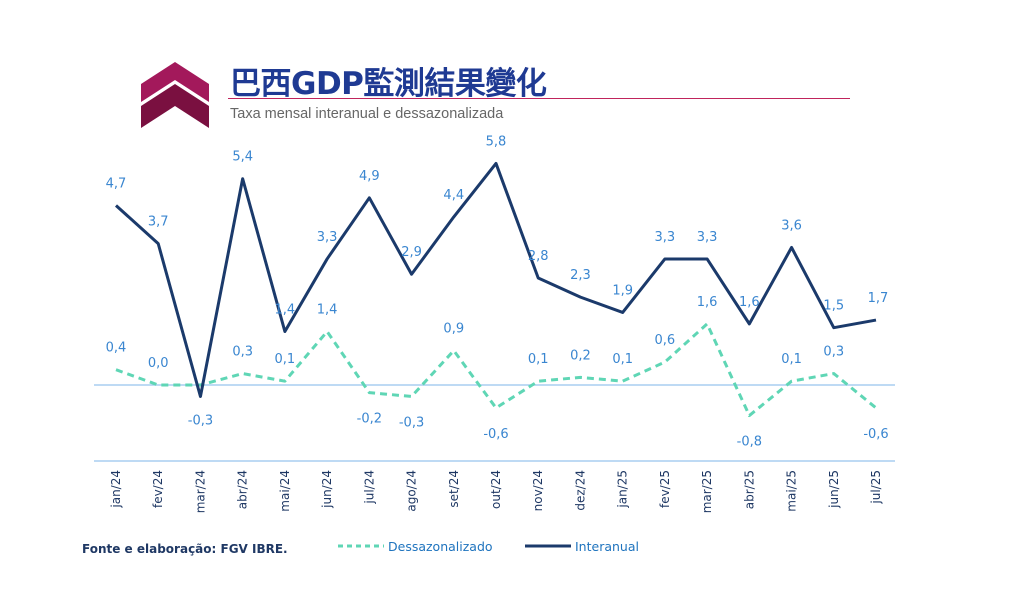 The image size is (1024, 610). What do you see at coordinates (200, 491) in the screenshot?
I see `x-tick-label: mar/24` at bounding box center [200, 491].